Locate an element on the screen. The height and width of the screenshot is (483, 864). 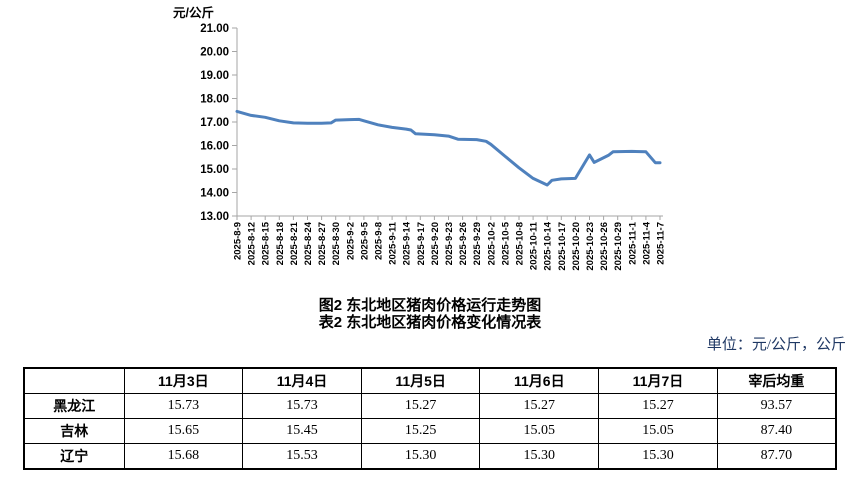
table-header-cell: 11月4日 is located at coordinates (302, 380).